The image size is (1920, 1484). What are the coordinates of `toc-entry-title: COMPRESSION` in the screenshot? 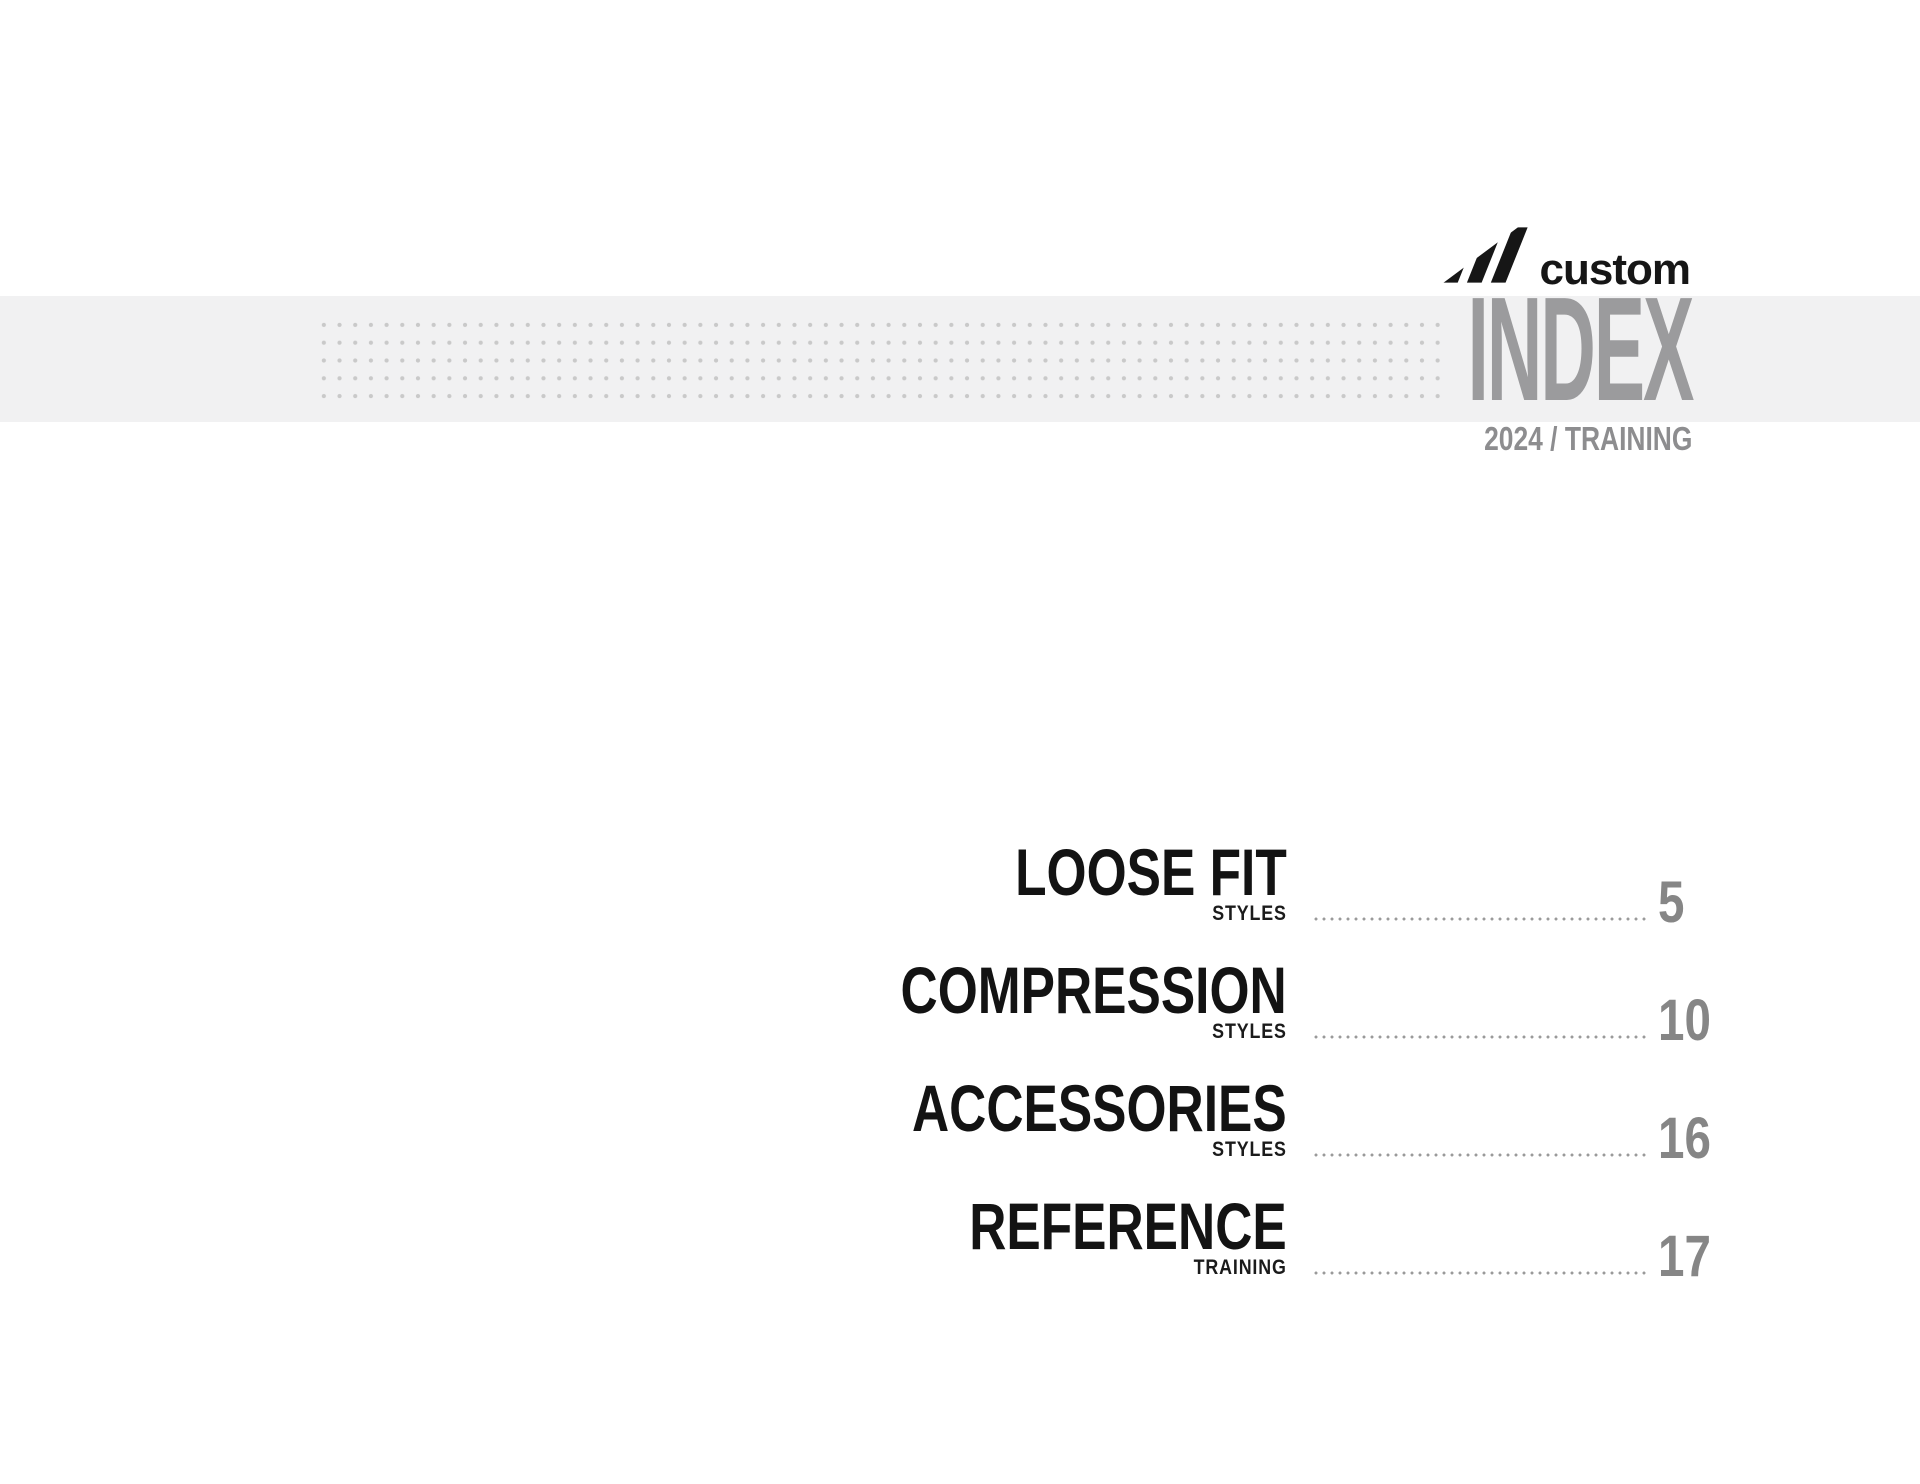 It's located at (1093, 990).